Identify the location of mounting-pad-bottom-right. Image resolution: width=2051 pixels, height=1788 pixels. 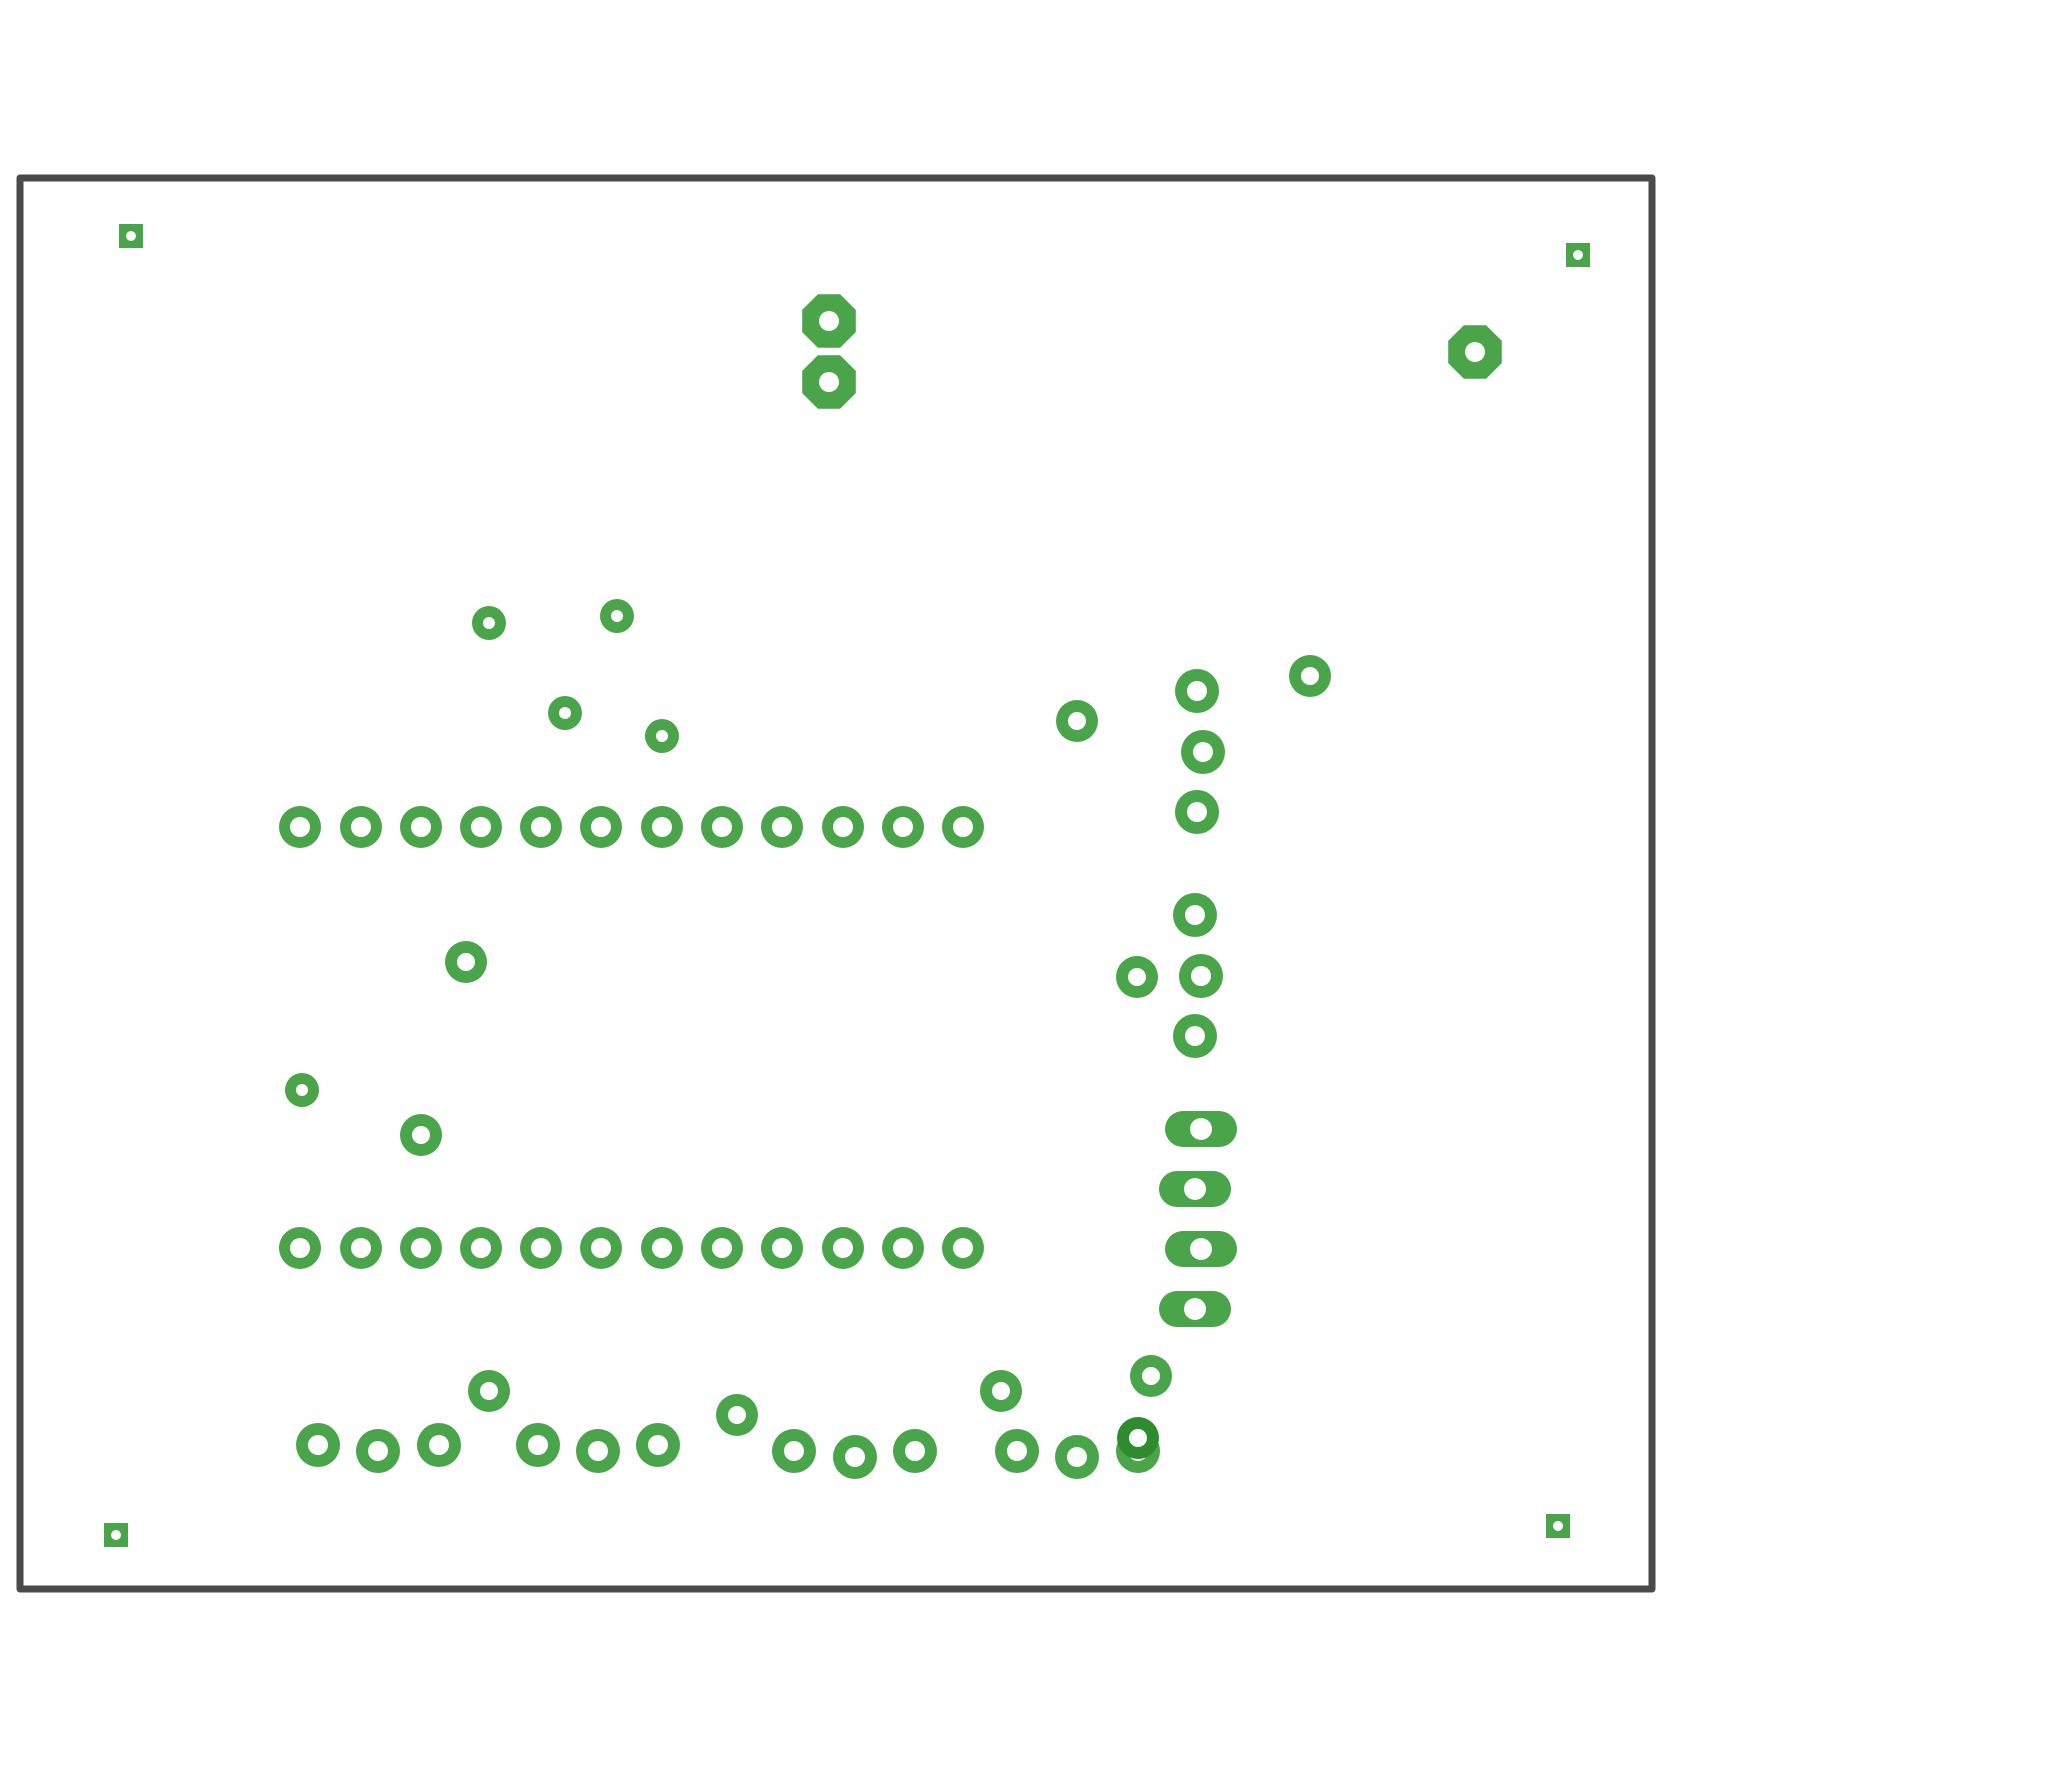
(1558, 1526).